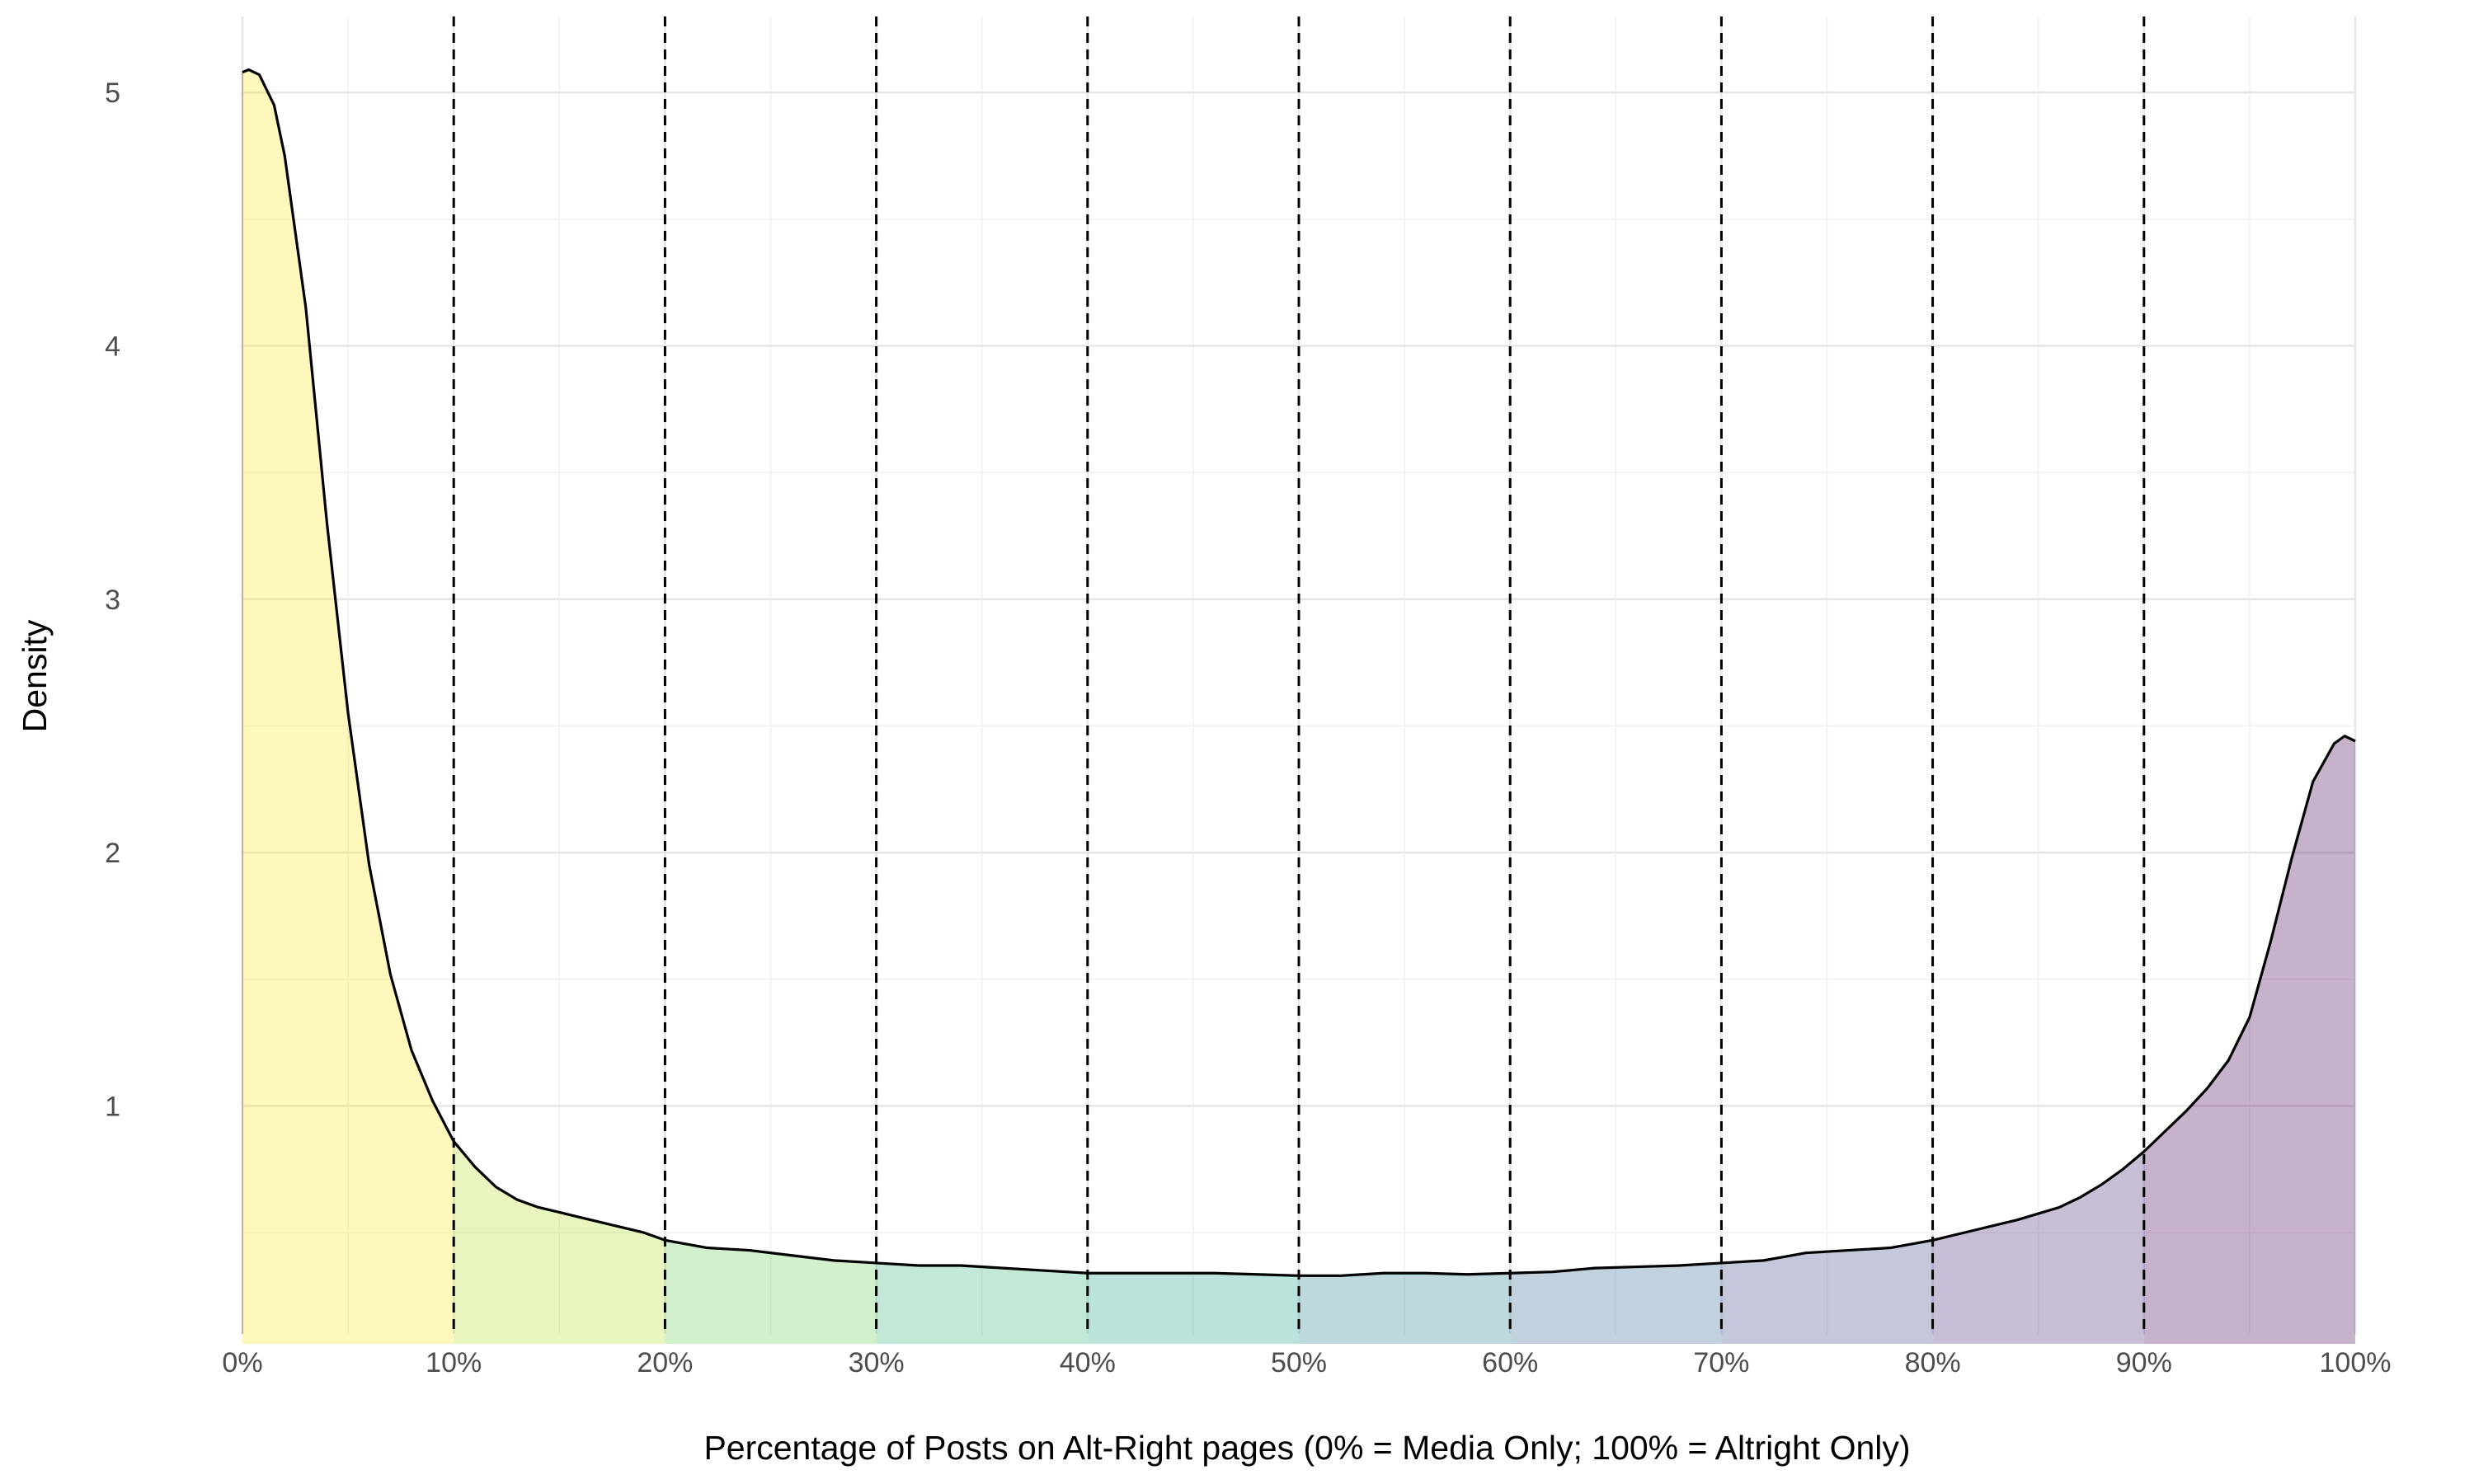  What do you see at coordinates (2144, 1362) in the screenshot?
I see `x-tick-label: 90%` at bounding box center [2144, 1362].